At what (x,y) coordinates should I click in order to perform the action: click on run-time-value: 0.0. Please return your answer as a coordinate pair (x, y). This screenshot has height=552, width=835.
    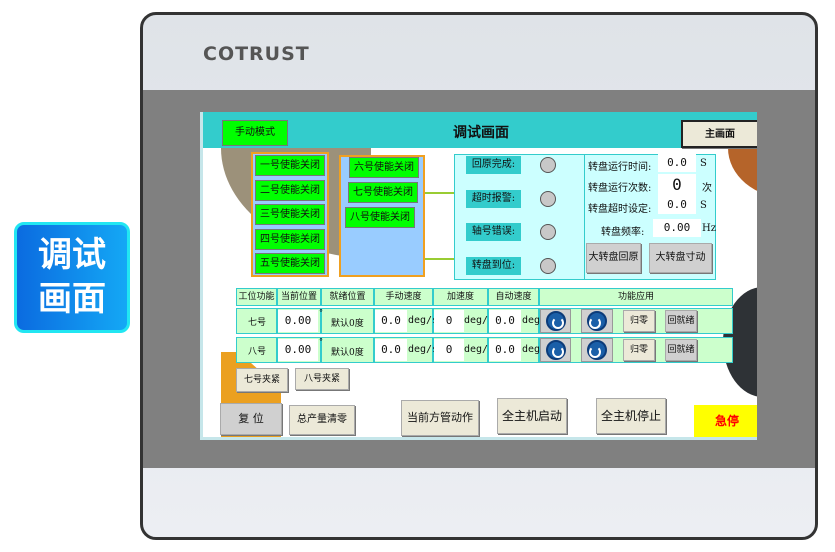
    Looking at the image, I should click on (677, 163).